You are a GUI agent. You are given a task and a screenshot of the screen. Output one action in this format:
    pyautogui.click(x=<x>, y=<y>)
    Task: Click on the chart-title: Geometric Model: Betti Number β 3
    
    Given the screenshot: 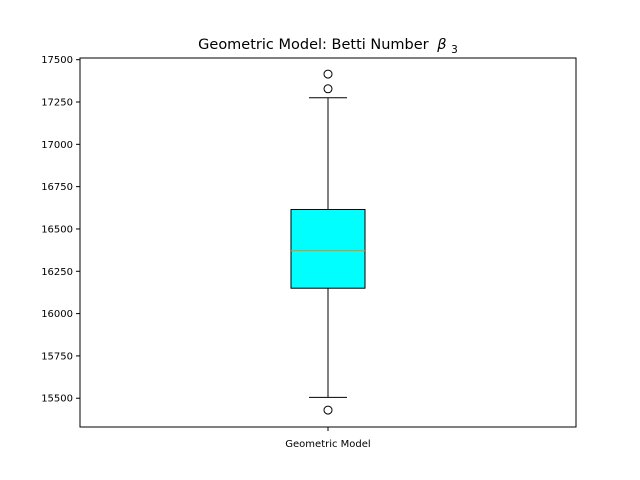 What is the action you would take?
    pyautogui.click(x=328, y=46)
    